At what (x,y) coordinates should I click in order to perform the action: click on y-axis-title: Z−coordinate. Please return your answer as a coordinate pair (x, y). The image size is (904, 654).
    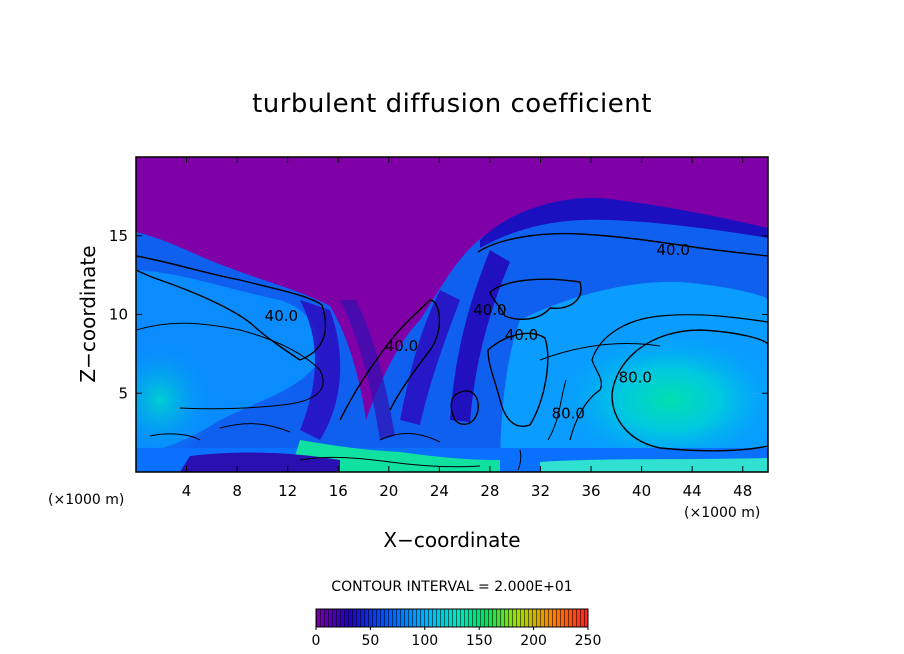
    Looking at the image, I should click on (88, 313).